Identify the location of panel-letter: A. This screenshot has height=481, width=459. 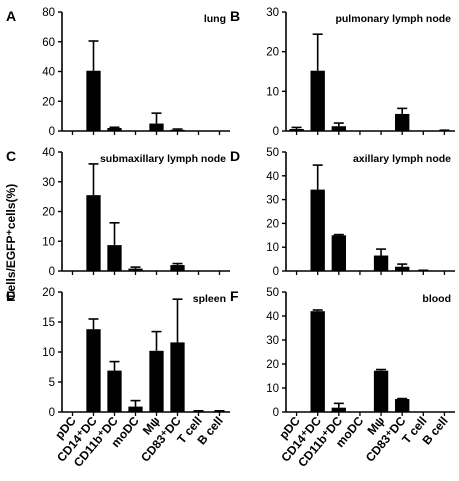
(11, 16).